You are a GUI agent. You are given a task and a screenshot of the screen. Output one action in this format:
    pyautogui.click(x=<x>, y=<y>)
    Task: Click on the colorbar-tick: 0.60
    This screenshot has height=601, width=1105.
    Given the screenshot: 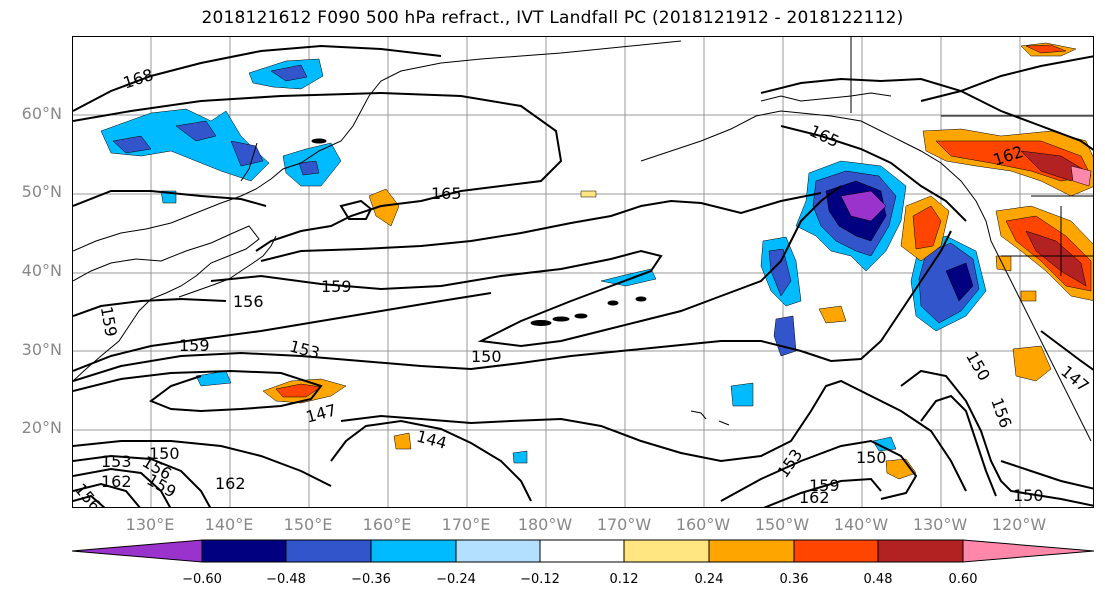 What is the action you would take?
    pyautogui.click(x=963, y=579)
    